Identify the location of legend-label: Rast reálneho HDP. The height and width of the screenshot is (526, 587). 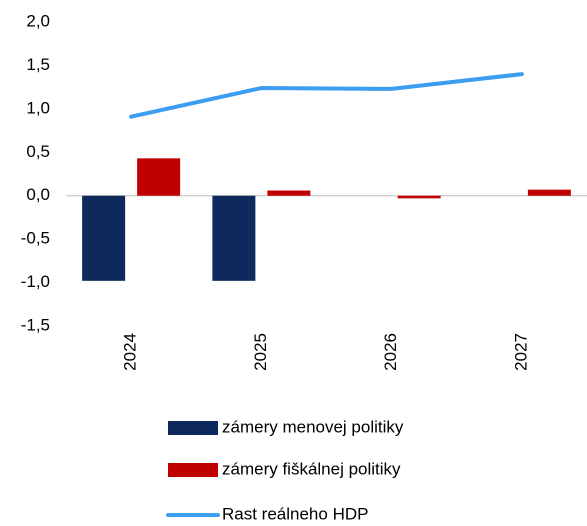
(295, 513).